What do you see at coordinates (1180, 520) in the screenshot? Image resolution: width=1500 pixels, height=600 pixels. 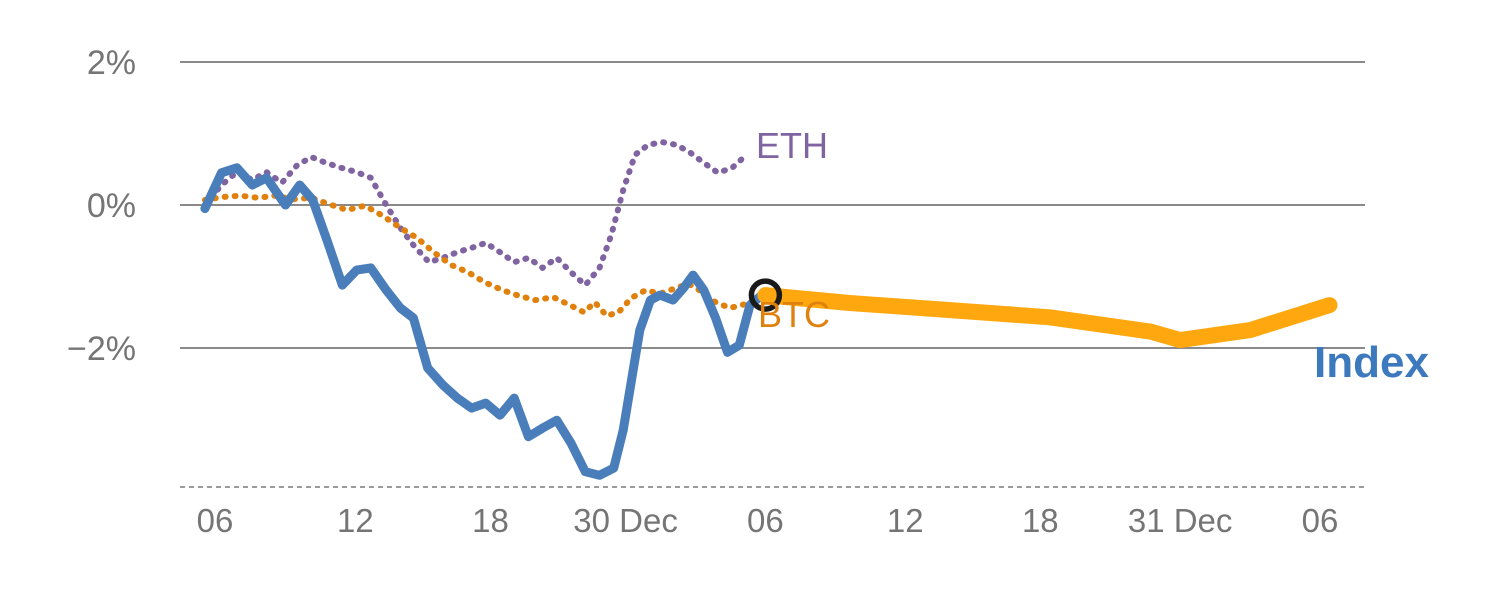 I see `x-axis-tick-label: 31 Dec` at bounding box center [1180, 520].